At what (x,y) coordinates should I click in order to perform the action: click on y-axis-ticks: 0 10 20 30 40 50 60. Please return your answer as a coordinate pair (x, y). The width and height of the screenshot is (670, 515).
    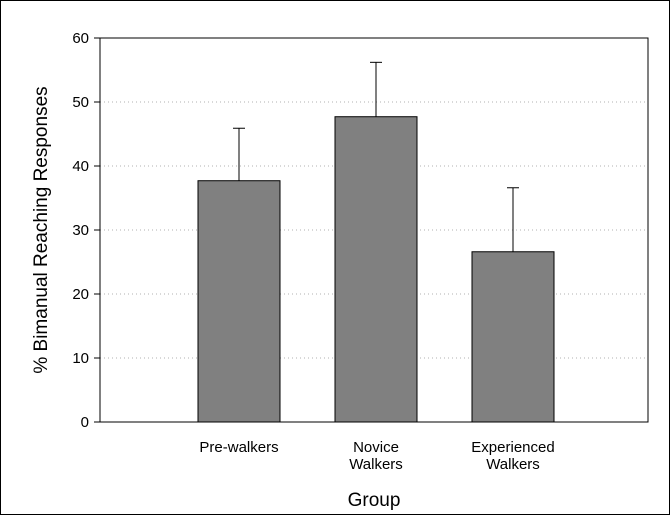
    Looking at the image, I should click on (86, 230).